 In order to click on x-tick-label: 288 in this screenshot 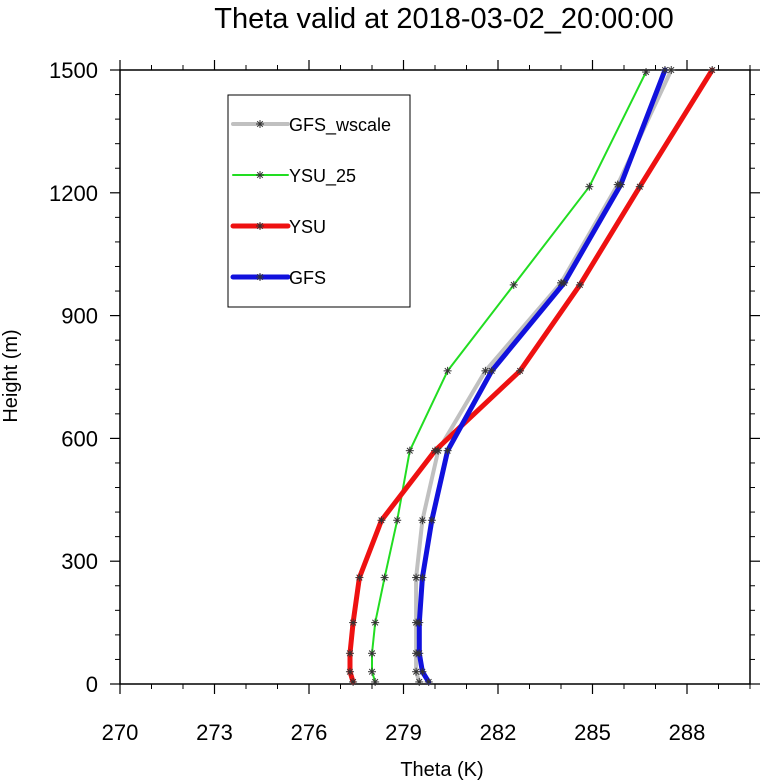, I will do `click(687, 732)`.